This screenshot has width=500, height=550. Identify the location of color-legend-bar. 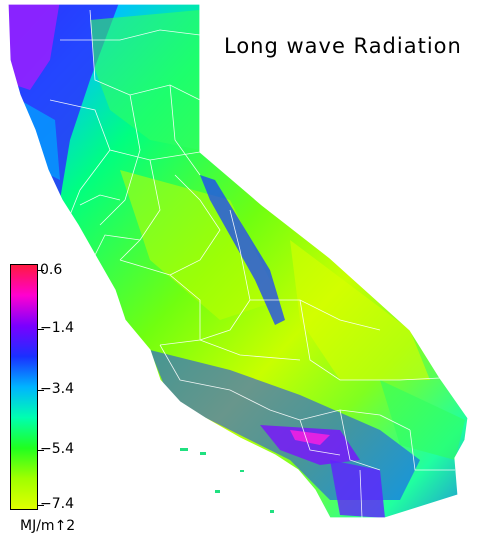
(24, 387).